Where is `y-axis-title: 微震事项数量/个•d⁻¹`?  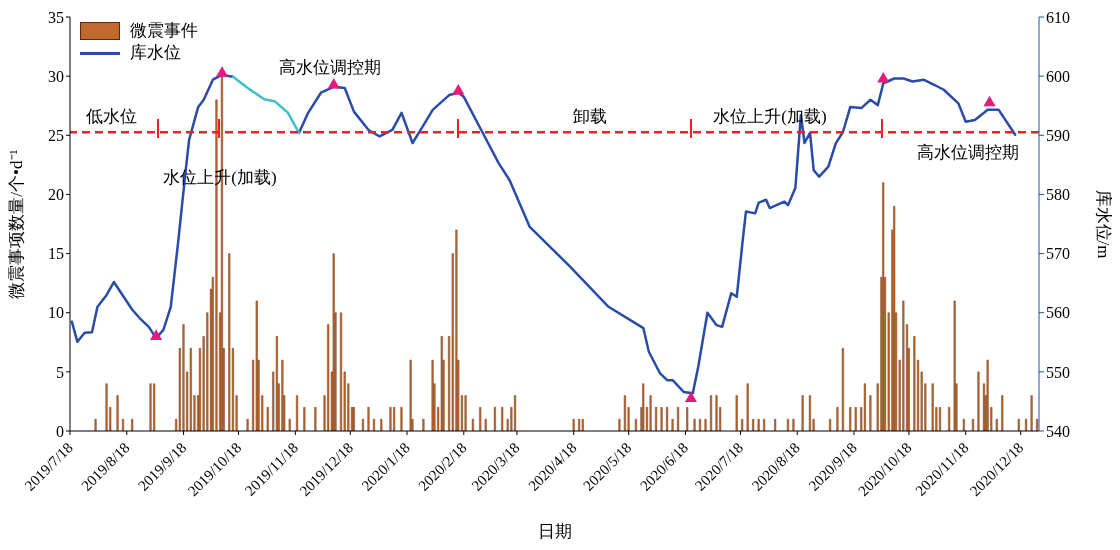
y-axis-title: 微震事项数量/个•d⁻¹ is located at coordinates (16, 224).